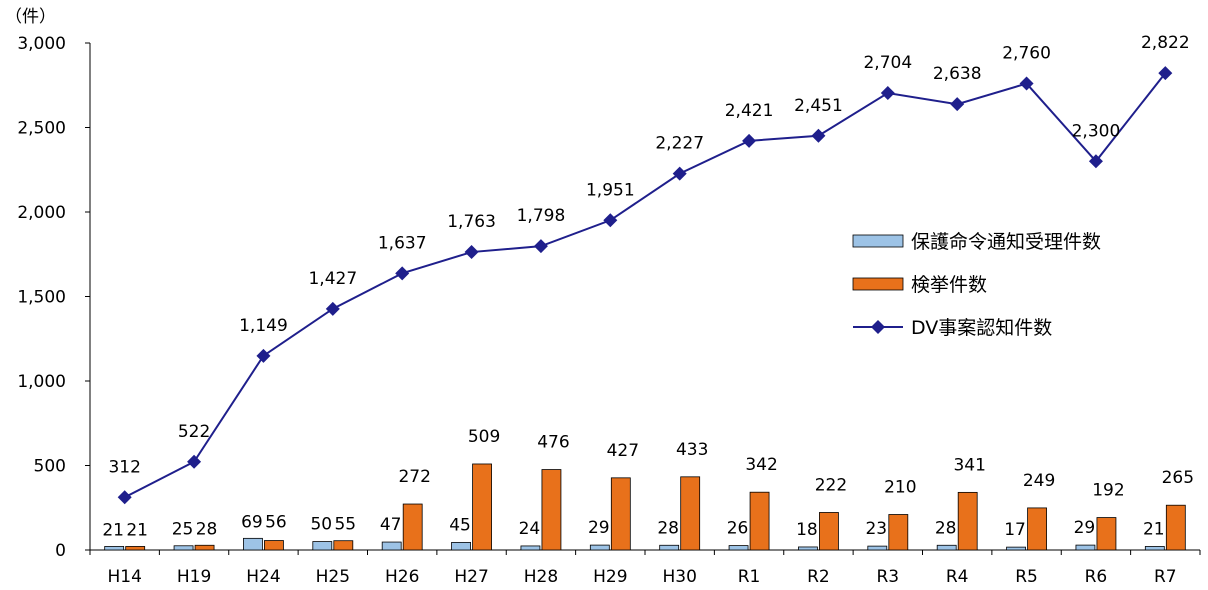 This screenshot has height=590, width=1208. I want to click on x-tick-label: R1, so click(749, 577).